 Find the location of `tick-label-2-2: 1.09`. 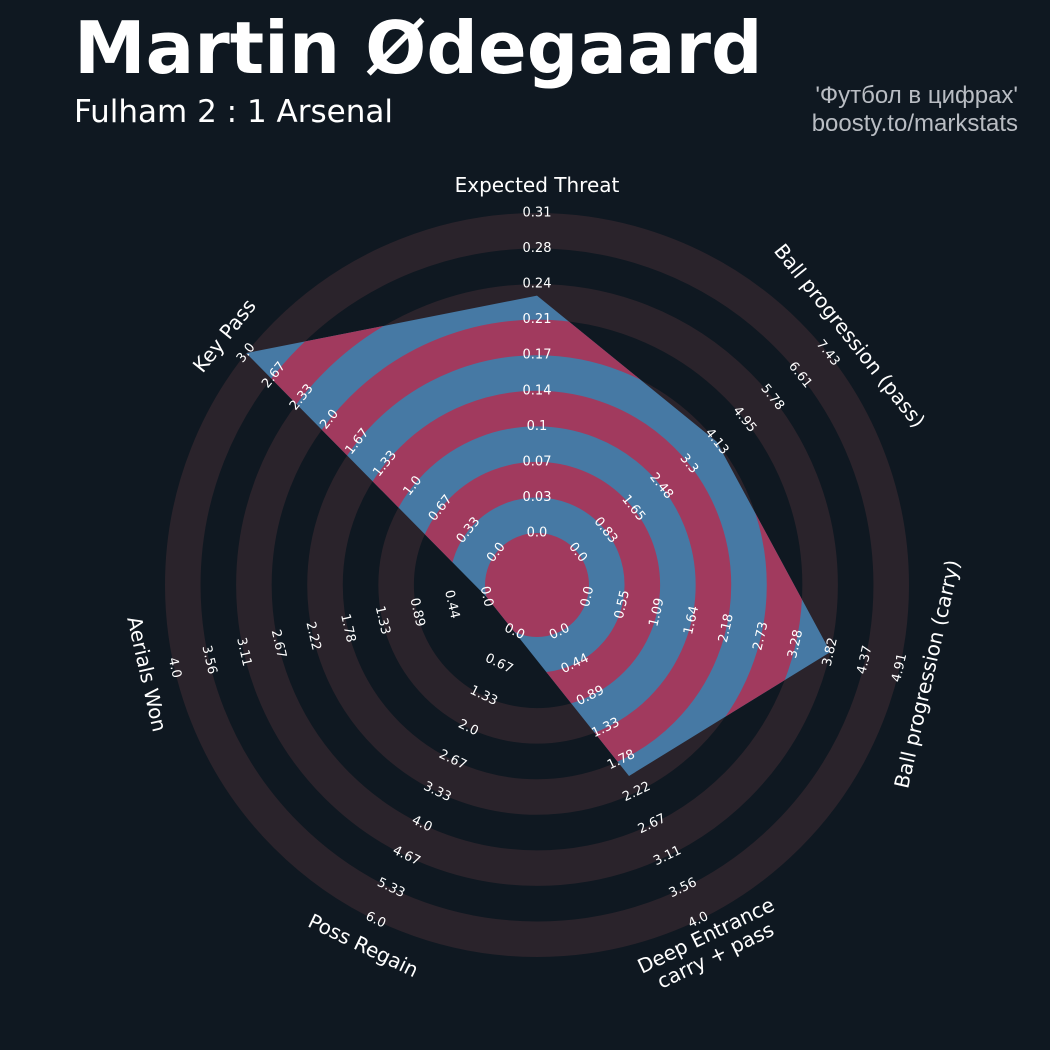

tick-label-2-2: 1.09 is located at coordinates (656, 613).